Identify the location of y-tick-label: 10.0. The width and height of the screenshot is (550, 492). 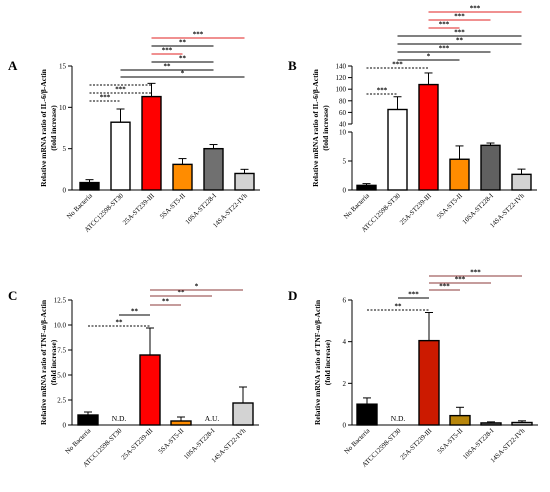
(60, 326).